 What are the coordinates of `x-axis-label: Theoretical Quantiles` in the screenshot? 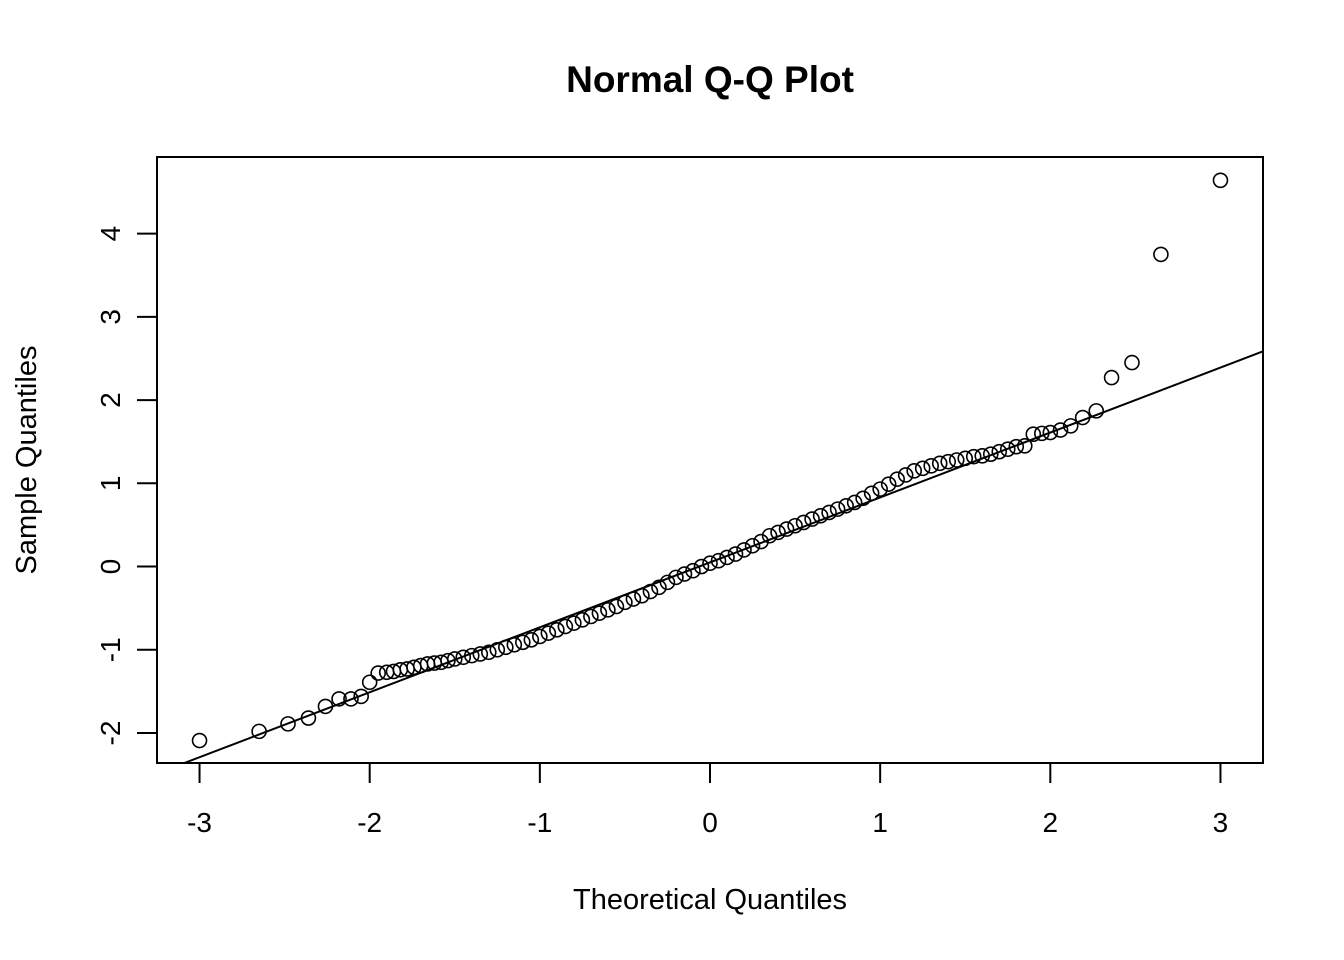 It's located at (710, 900).